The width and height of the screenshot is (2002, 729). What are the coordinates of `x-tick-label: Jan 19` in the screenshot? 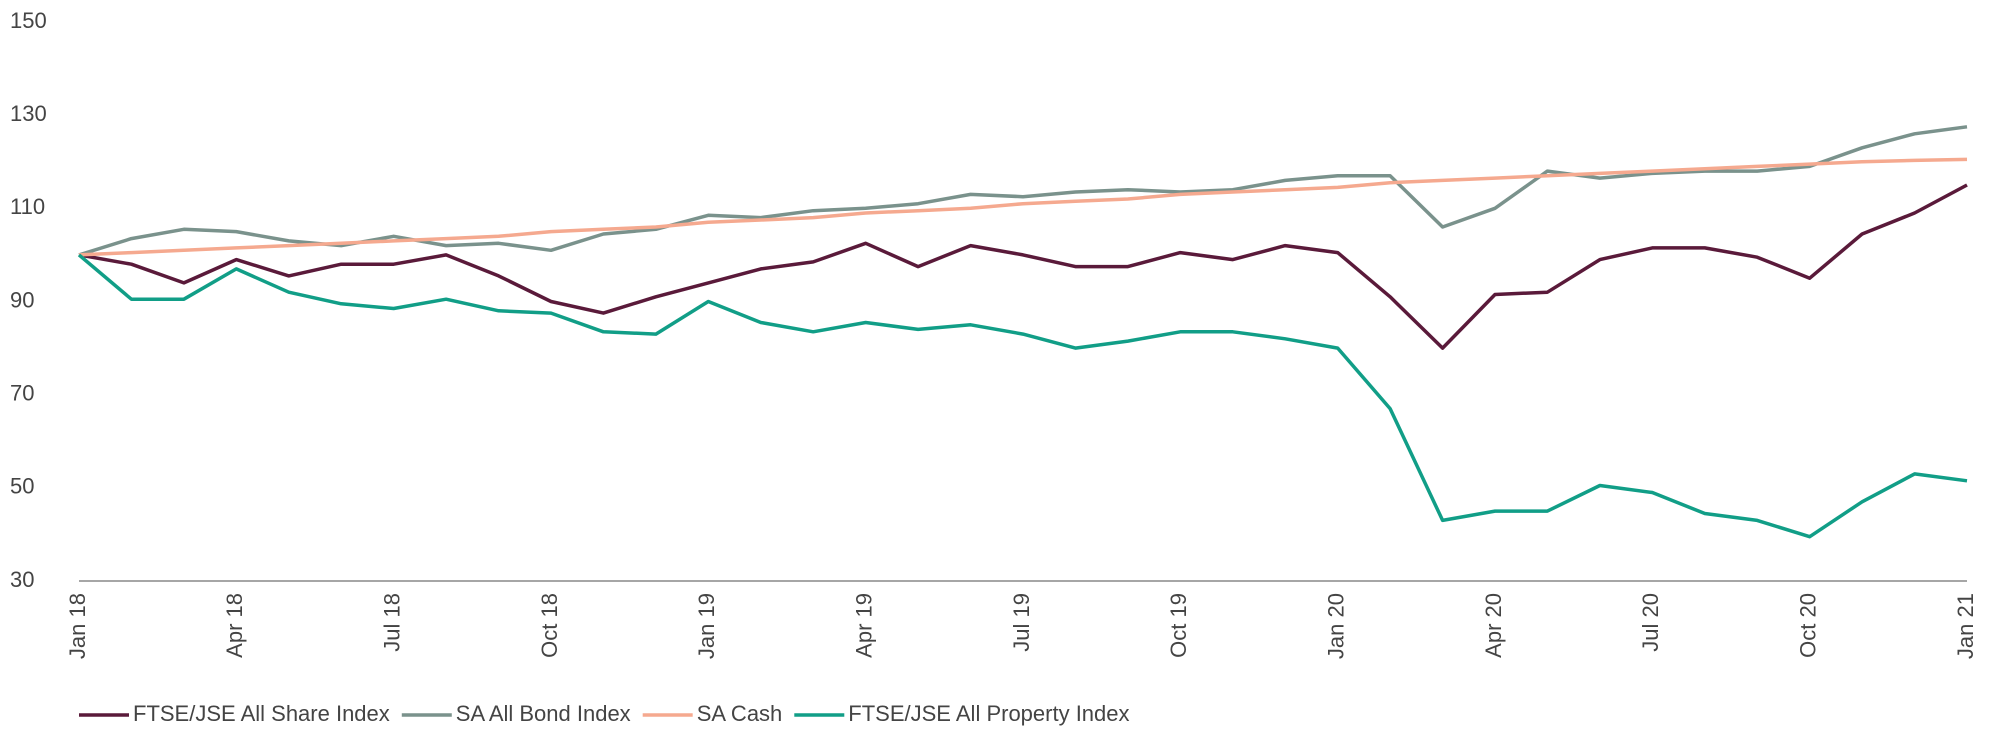 It's located at (706, 626).